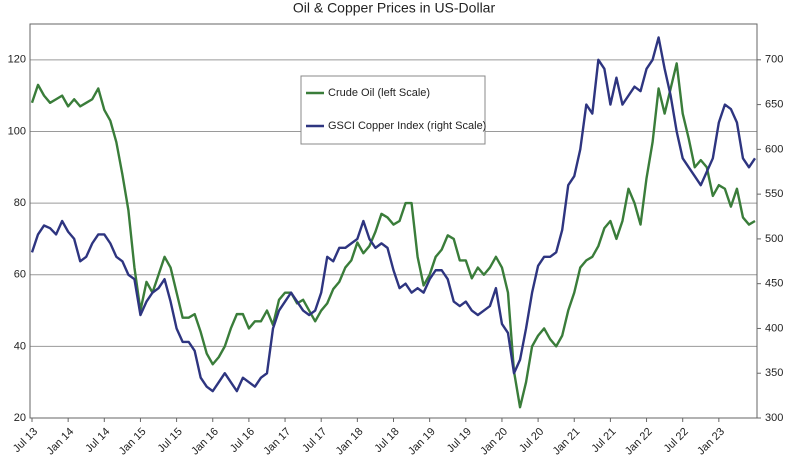  Describe the element at coordinates (567, 441) in the screenshot. I see `x-tick-label: Jan 21` at that location.